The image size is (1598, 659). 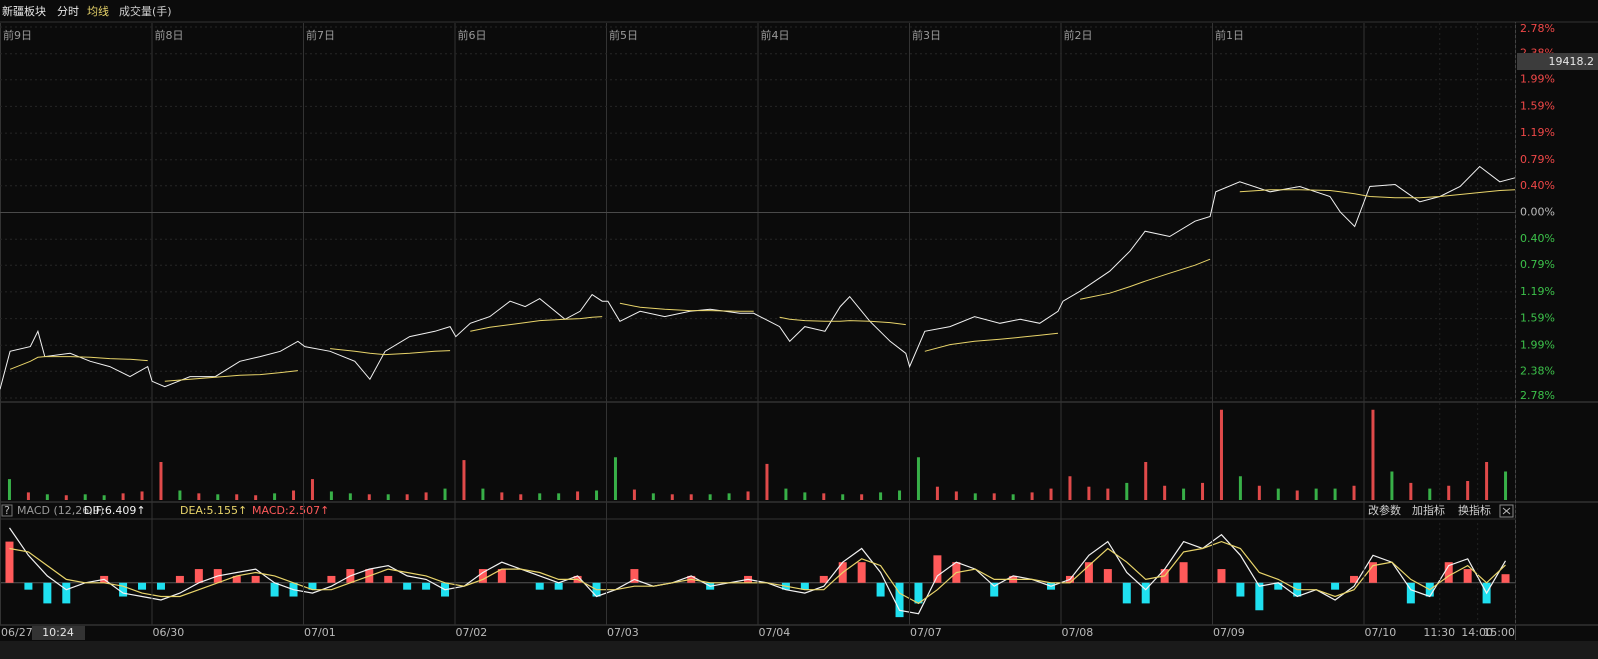 I want to click on close-button, so click(x=1506, y=511).